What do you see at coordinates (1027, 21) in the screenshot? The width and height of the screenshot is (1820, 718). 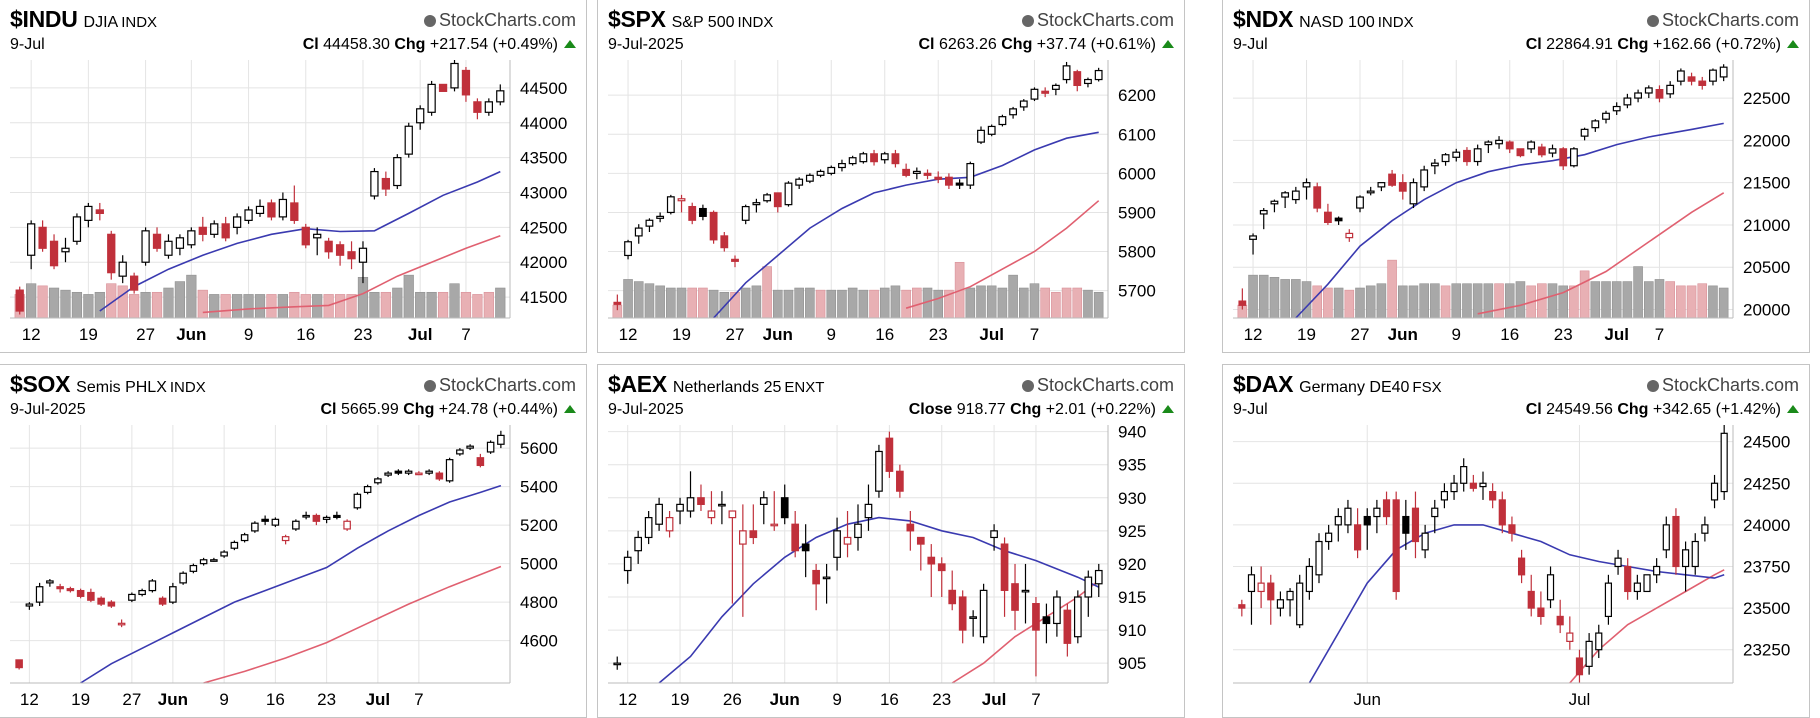 I see `copyright-icon` at bounding box center [1027, 21].